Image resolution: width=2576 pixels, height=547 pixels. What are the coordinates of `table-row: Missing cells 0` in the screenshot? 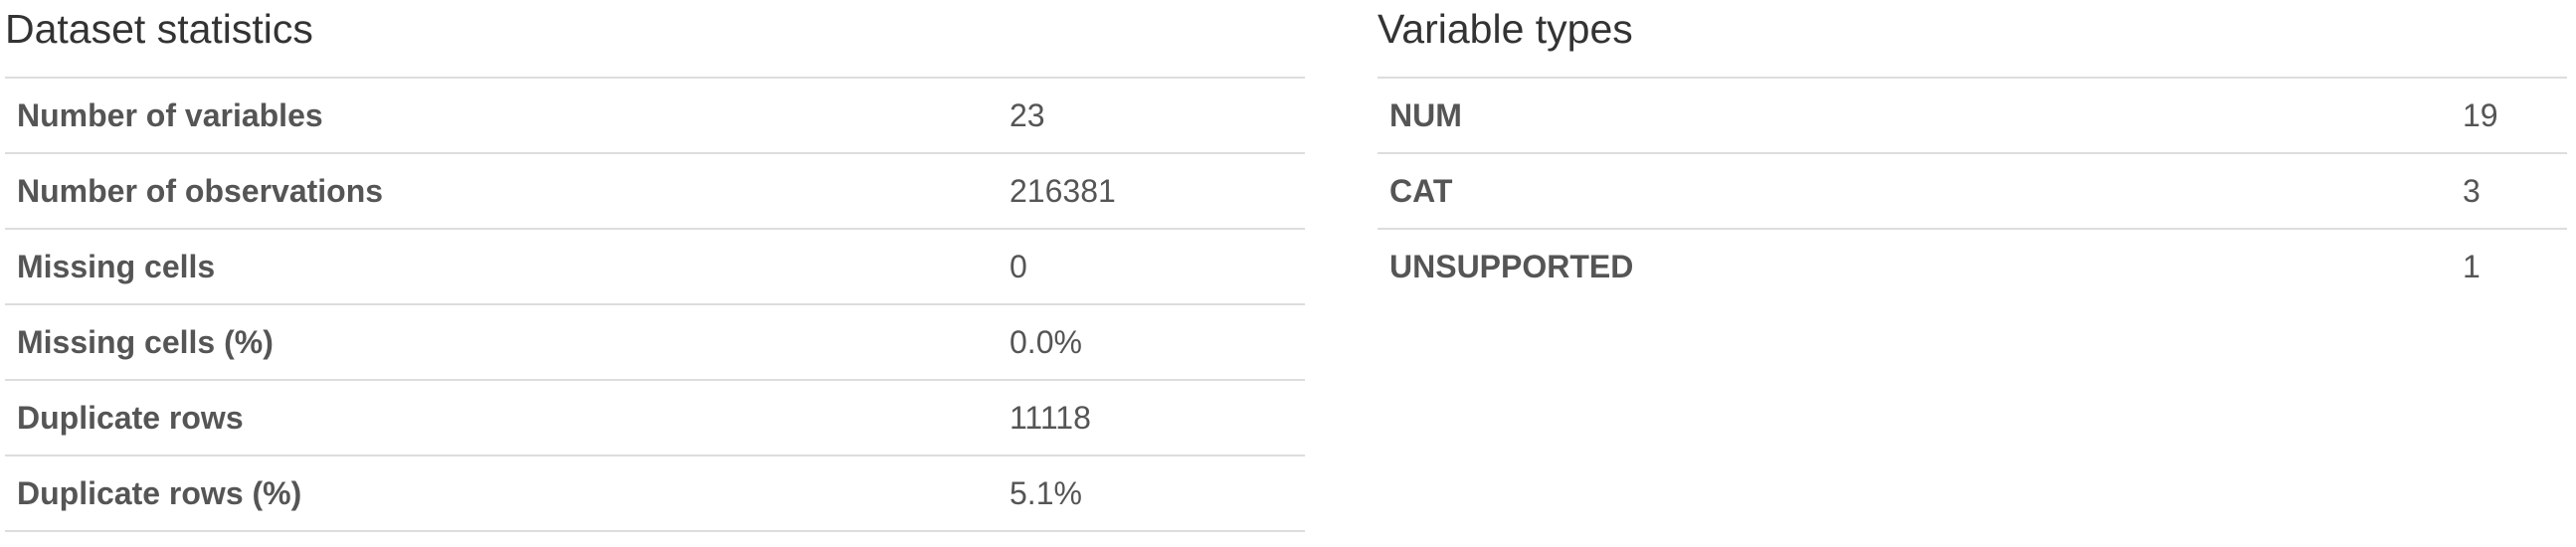 It's located at (655, 266).